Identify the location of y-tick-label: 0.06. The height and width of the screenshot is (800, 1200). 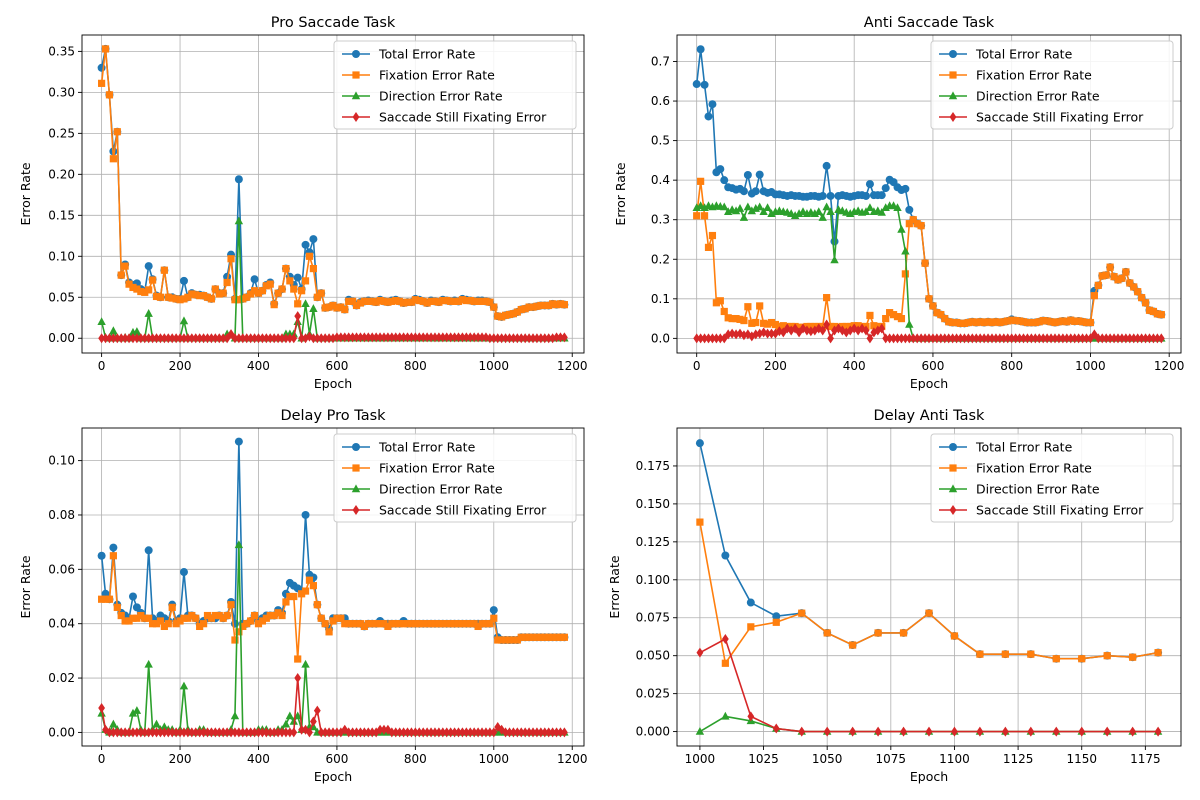
(61, 569).